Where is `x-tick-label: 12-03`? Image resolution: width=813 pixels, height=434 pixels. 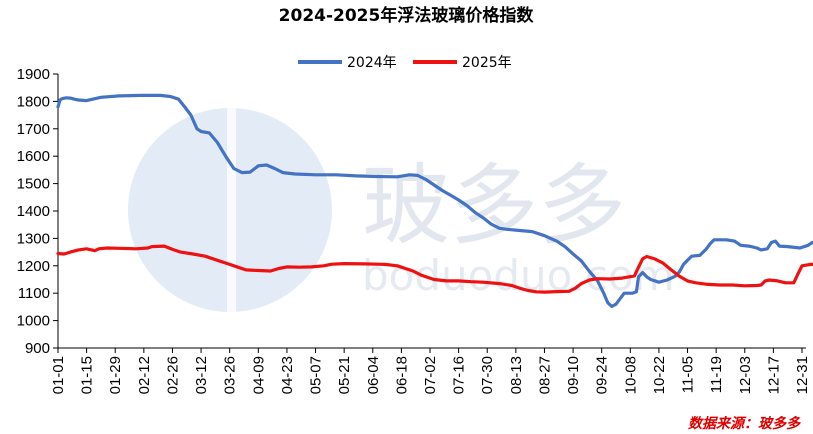
x-tick-label: 12-03 is located at coordinates (745, 375).